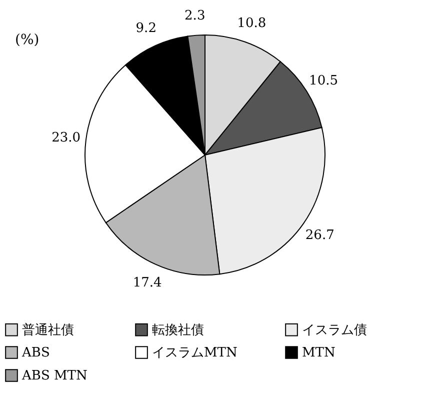 The image size is (424, 419). Describe the element at coordinates (146, 28) in the screenshot. I see `data-label: 9.2` at that location.